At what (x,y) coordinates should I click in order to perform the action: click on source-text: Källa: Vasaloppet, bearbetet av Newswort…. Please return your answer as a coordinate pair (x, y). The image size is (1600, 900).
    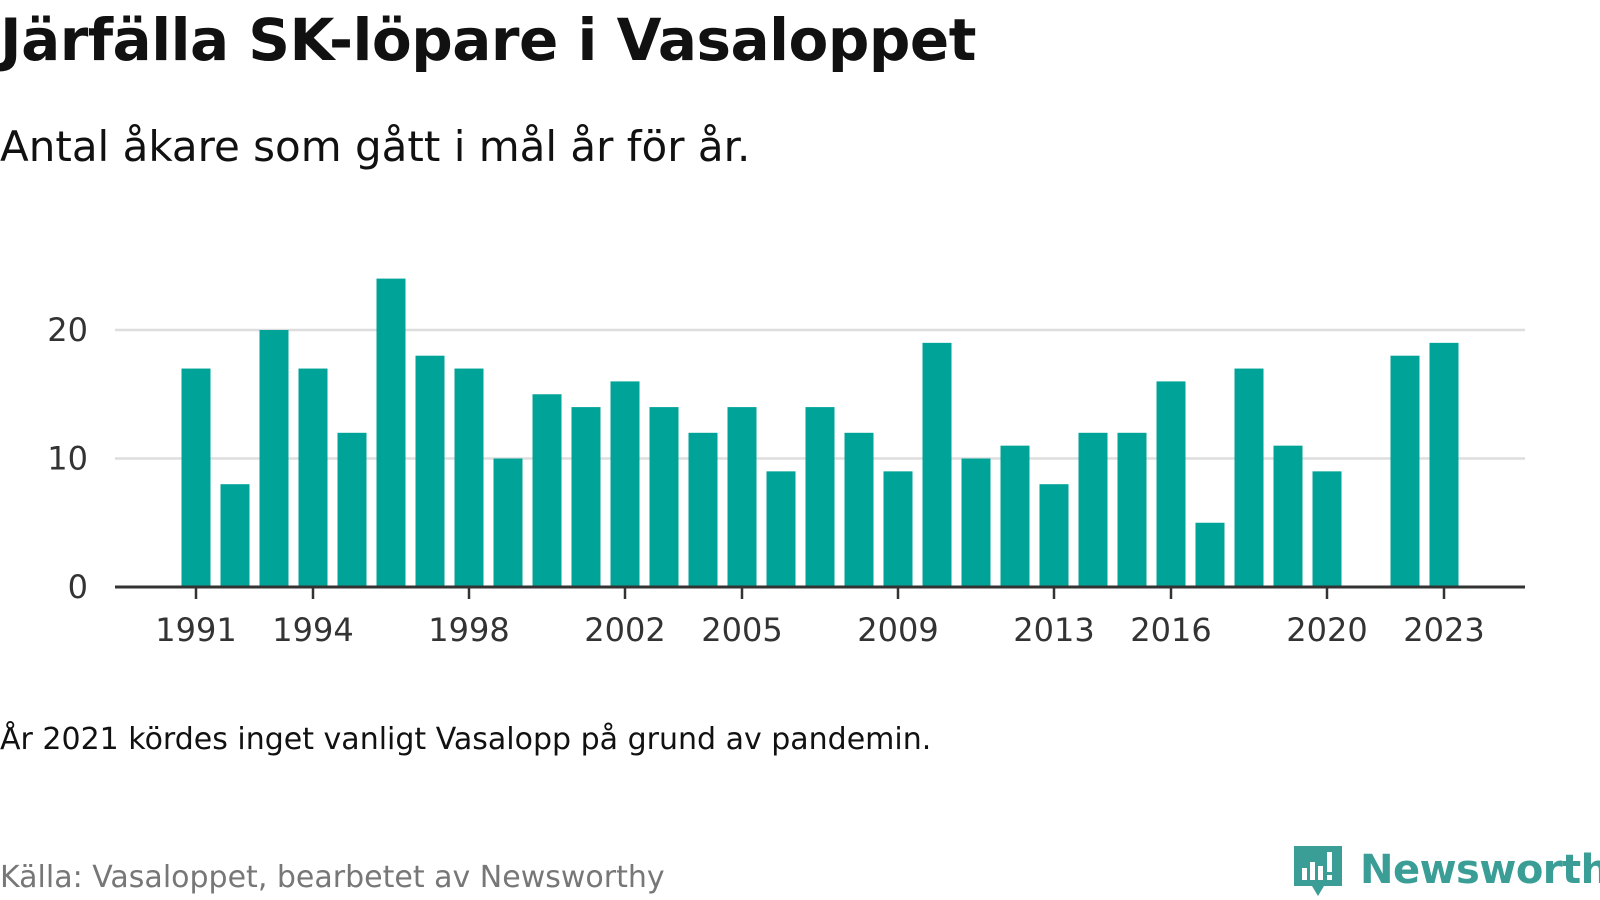
    Looking at the image, I should click on (332, 877).